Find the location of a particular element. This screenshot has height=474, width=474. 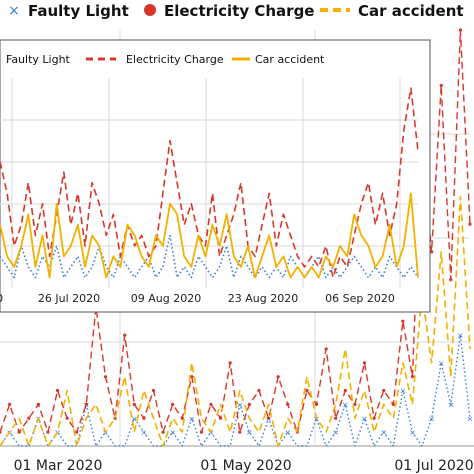

inset-chart-x-tick-label: 23 Aug 2020 is located at coordinates (263, 298).